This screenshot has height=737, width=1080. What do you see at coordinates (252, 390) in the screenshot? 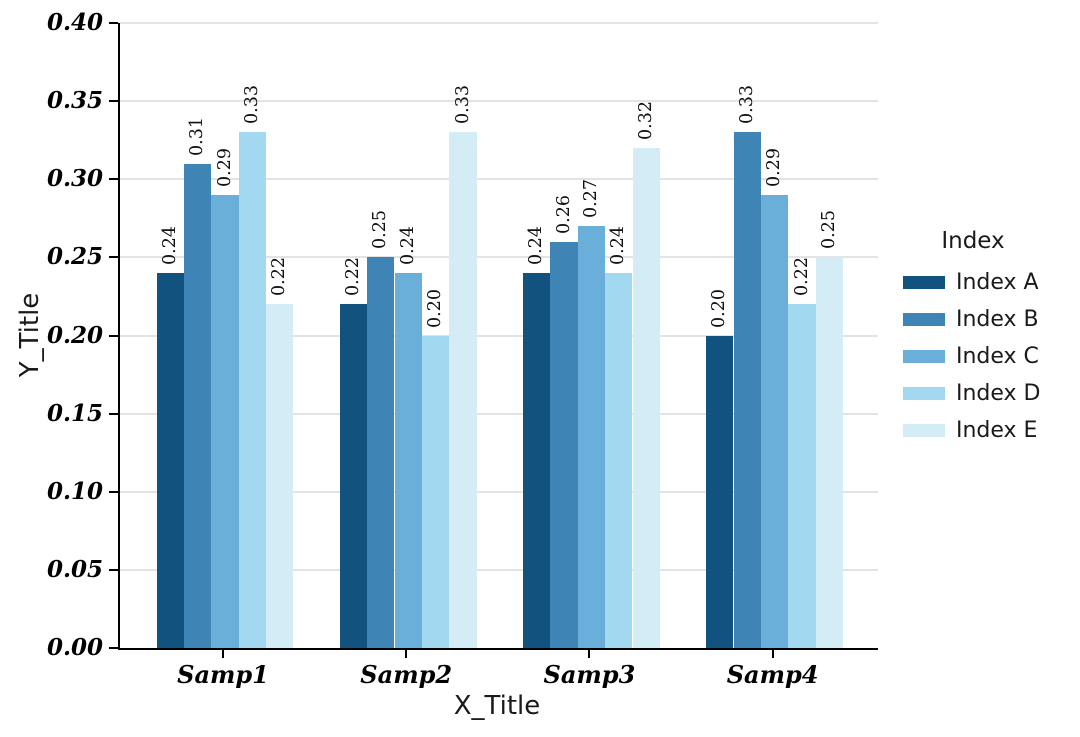
I see `bar-samp1-index-d` at bounding box center [252, 390].